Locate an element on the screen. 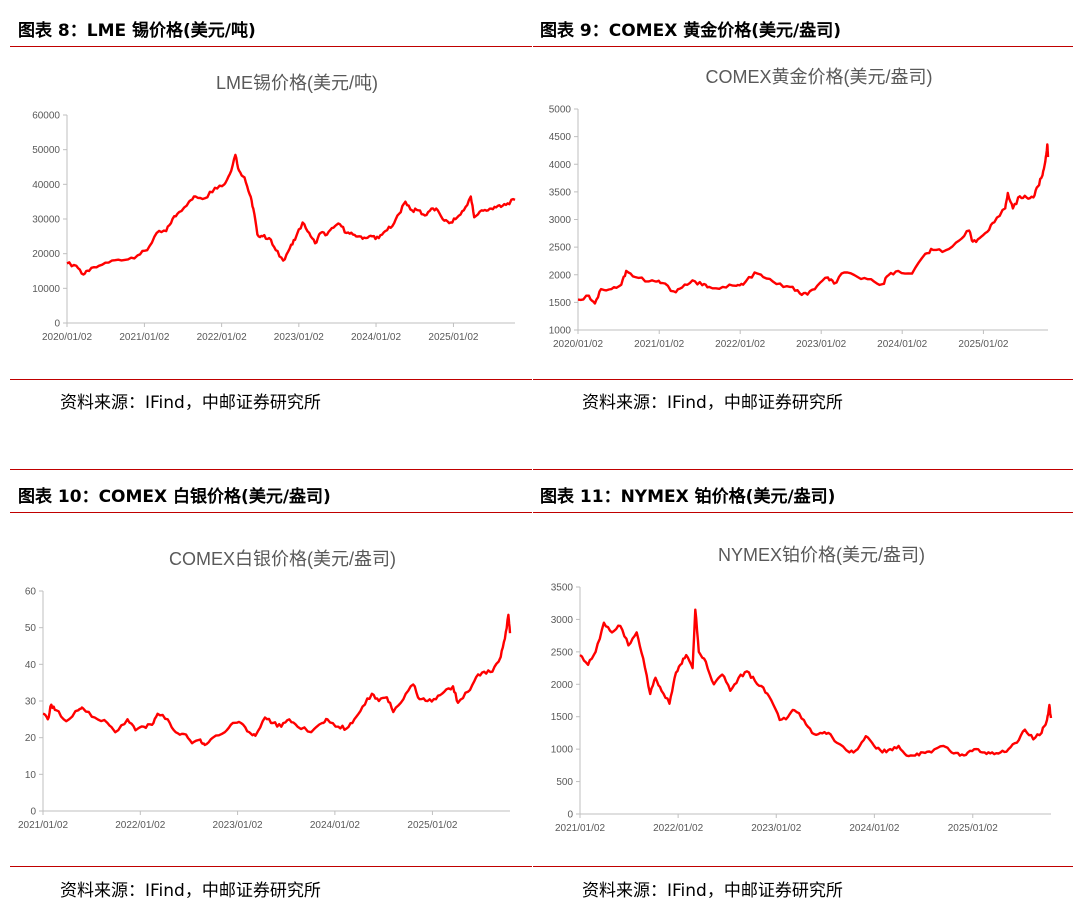 This screenshot has width=1080, height=903. y-tick-label: 60000 is located at coordinates (46, 116).